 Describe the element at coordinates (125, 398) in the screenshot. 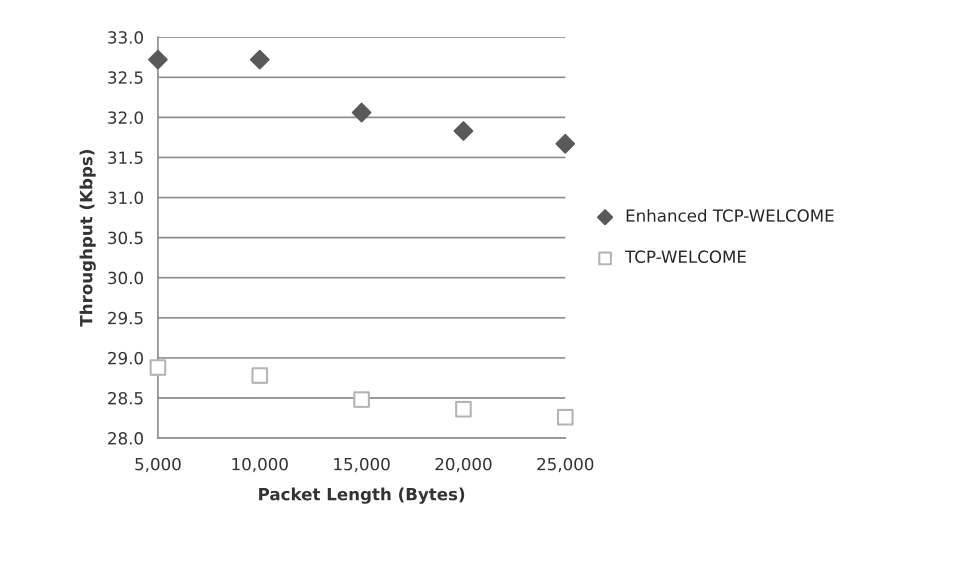

I see `y-tick-label: 28.5` at that location.